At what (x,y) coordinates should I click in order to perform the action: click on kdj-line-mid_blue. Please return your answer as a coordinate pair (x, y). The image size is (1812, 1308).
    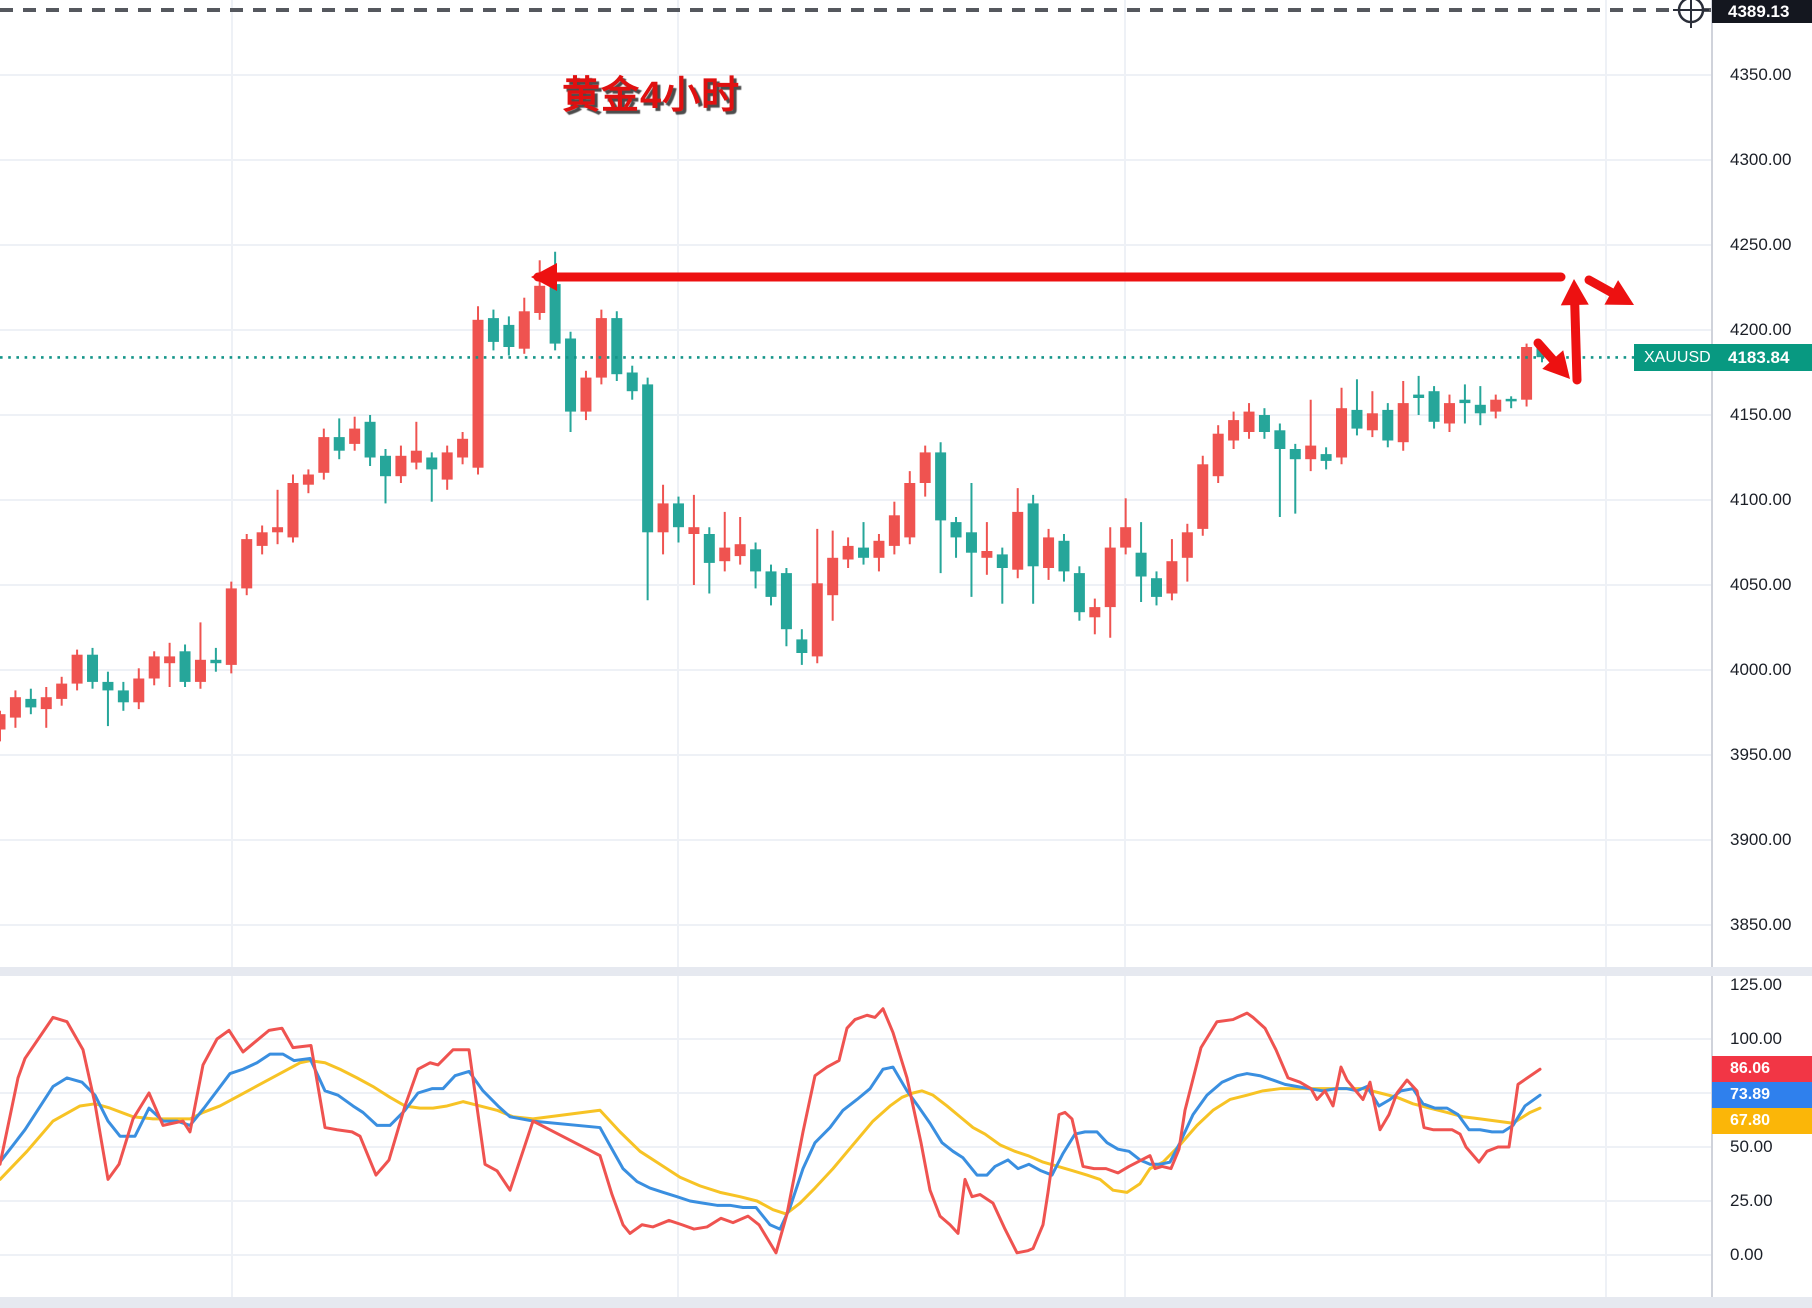
    Looking at the image, I should click on (771, 1141).